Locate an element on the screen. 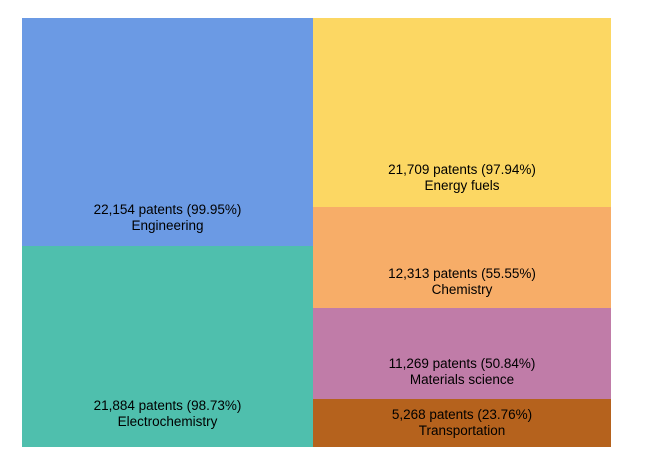 This screenshot has height=464, width=646. tile-value-text: 11,269 patents (50.84%) is located at coordinates (462, 363).